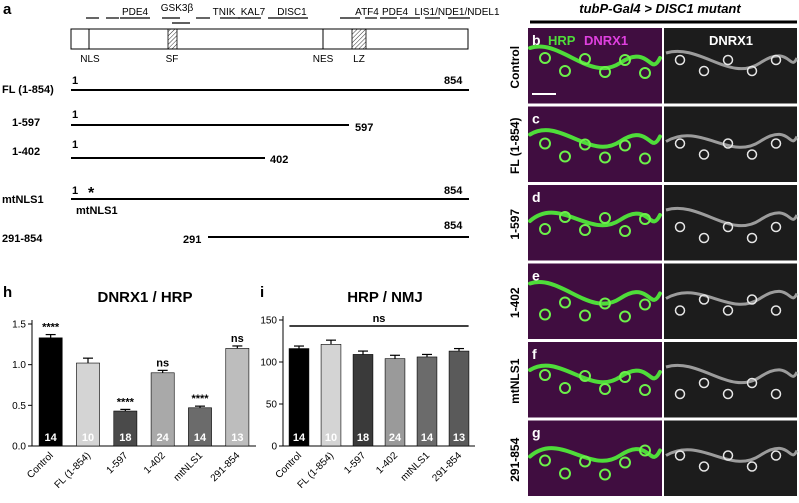  What do you see at coordinates (200, 399) in the screenshot?
I see `significance-label: ****` at bounding box center [200, 399].